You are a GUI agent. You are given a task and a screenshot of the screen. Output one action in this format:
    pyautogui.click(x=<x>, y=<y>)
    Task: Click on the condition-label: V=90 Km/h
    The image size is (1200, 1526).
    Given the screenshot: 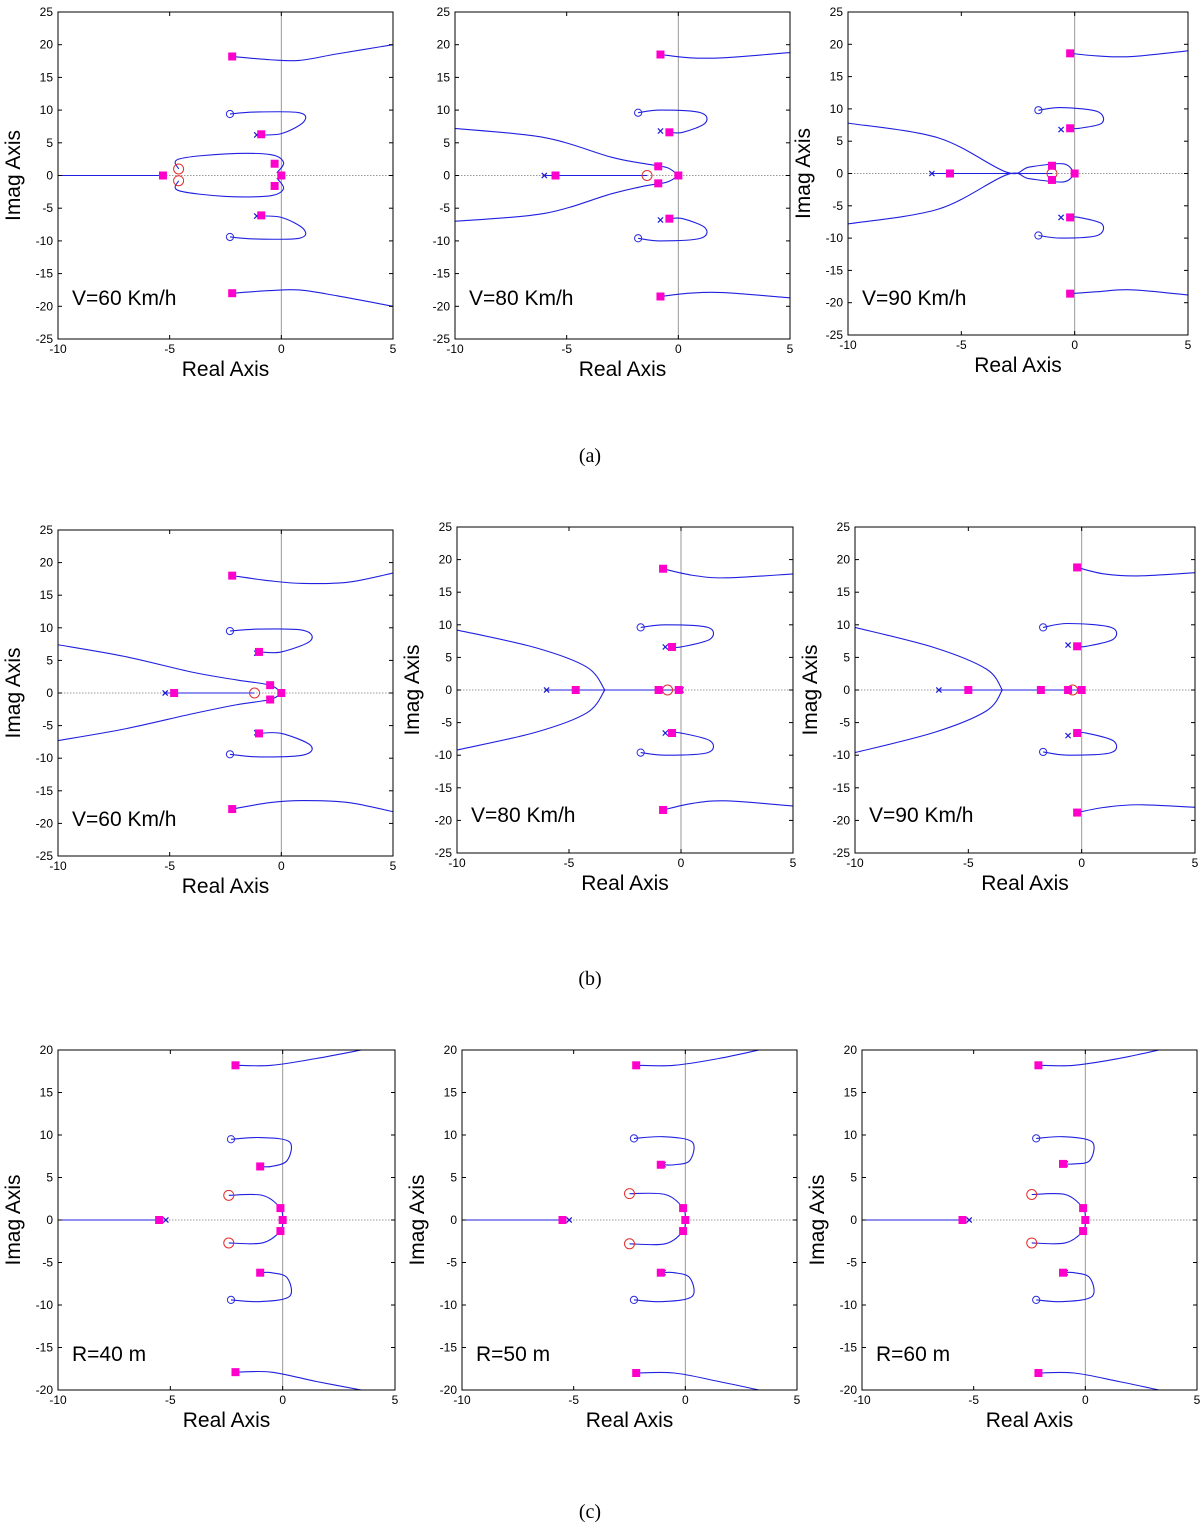 What is the action you would take?
    pyautogui.click(x=914, y=298)
    